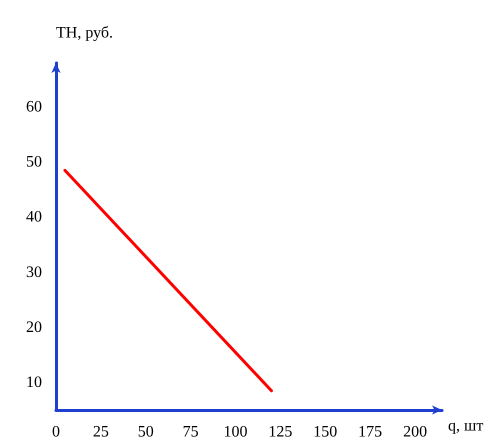 This screenshot has height=448, width=502. What do you see at coordinates (34, 327) in the screenshot?
I see `y-tick-label: 20` at bounding box center [34, 327].